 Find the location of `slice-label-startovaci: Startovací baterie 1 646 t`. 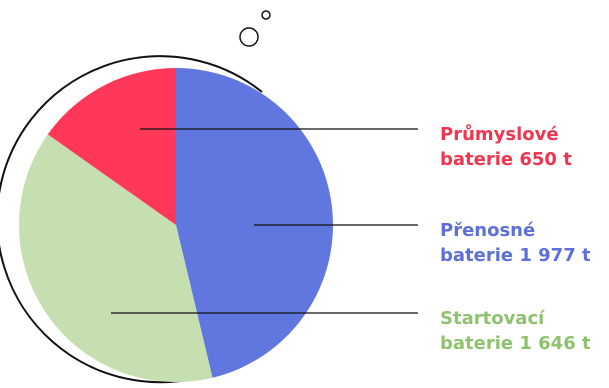

slice-label-startovaci: Startovací baterie 1 646 t is located at coordinates (515, 331).